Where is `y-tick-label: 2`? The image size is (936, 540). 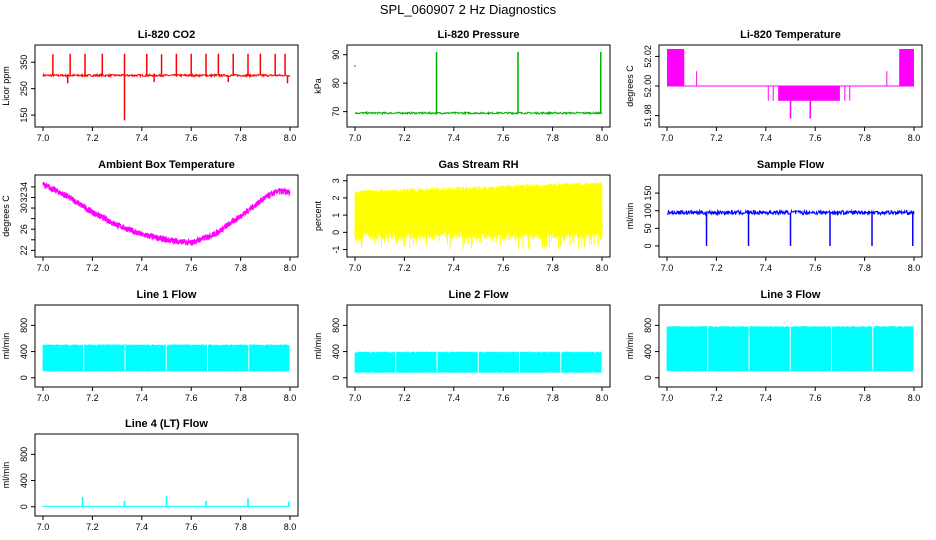
y-tick-label: 2 is located at coordinates (336, 197).